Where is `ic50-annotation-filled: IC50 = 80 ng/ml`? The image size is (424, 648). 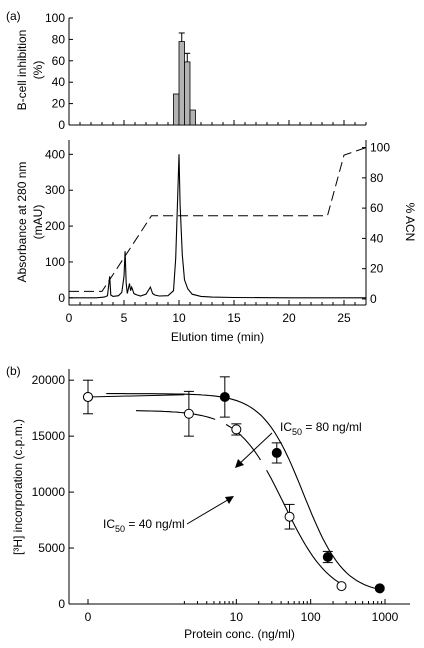
ic50-annotation-filled: IC50 = 80 ng/ml is located at coordinates (321, 428).